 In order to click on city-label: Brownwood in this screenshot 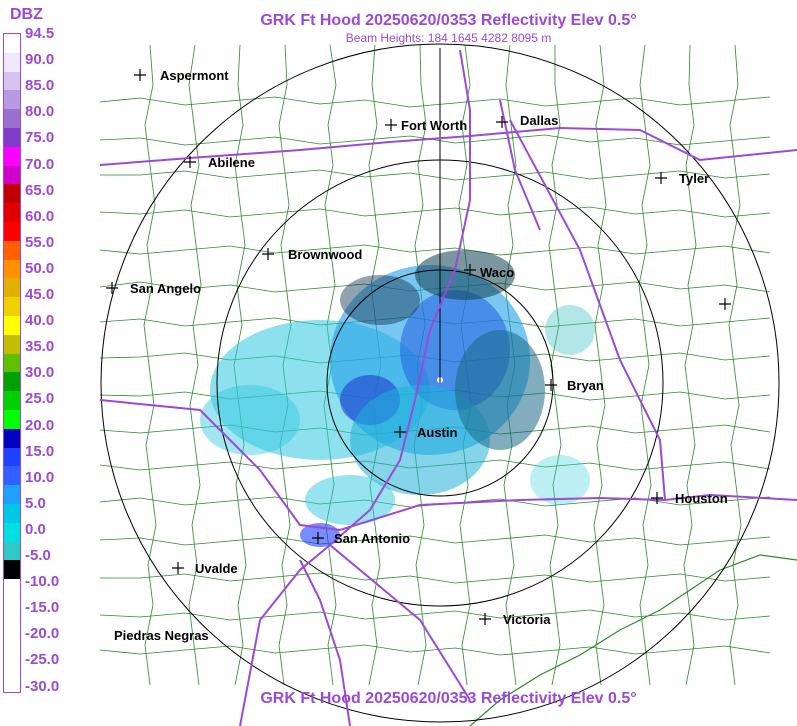, I will do `click(325, 254)`.